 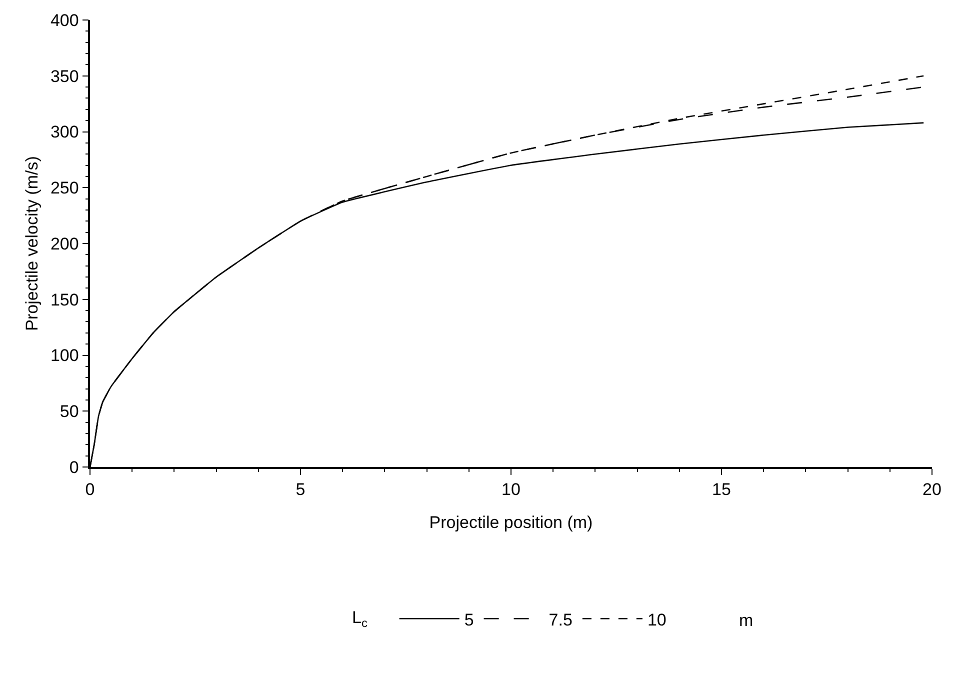 What do you see at coordinates (301, 490) in the screenshot?
I see `x-tick-label: 5` at bounding box center [301, 490].